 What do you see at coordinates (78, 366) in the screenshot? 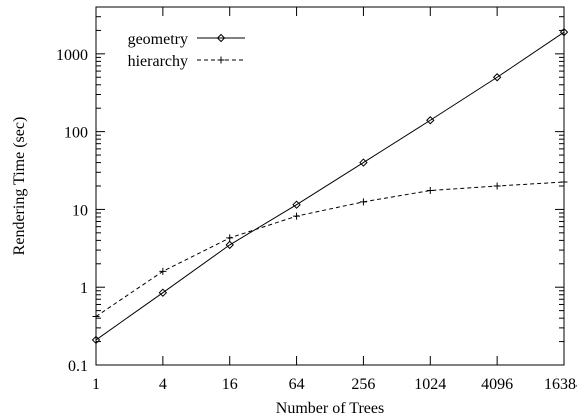
I see `y-tick-label: 0.1` at bounding box center [78, 366].